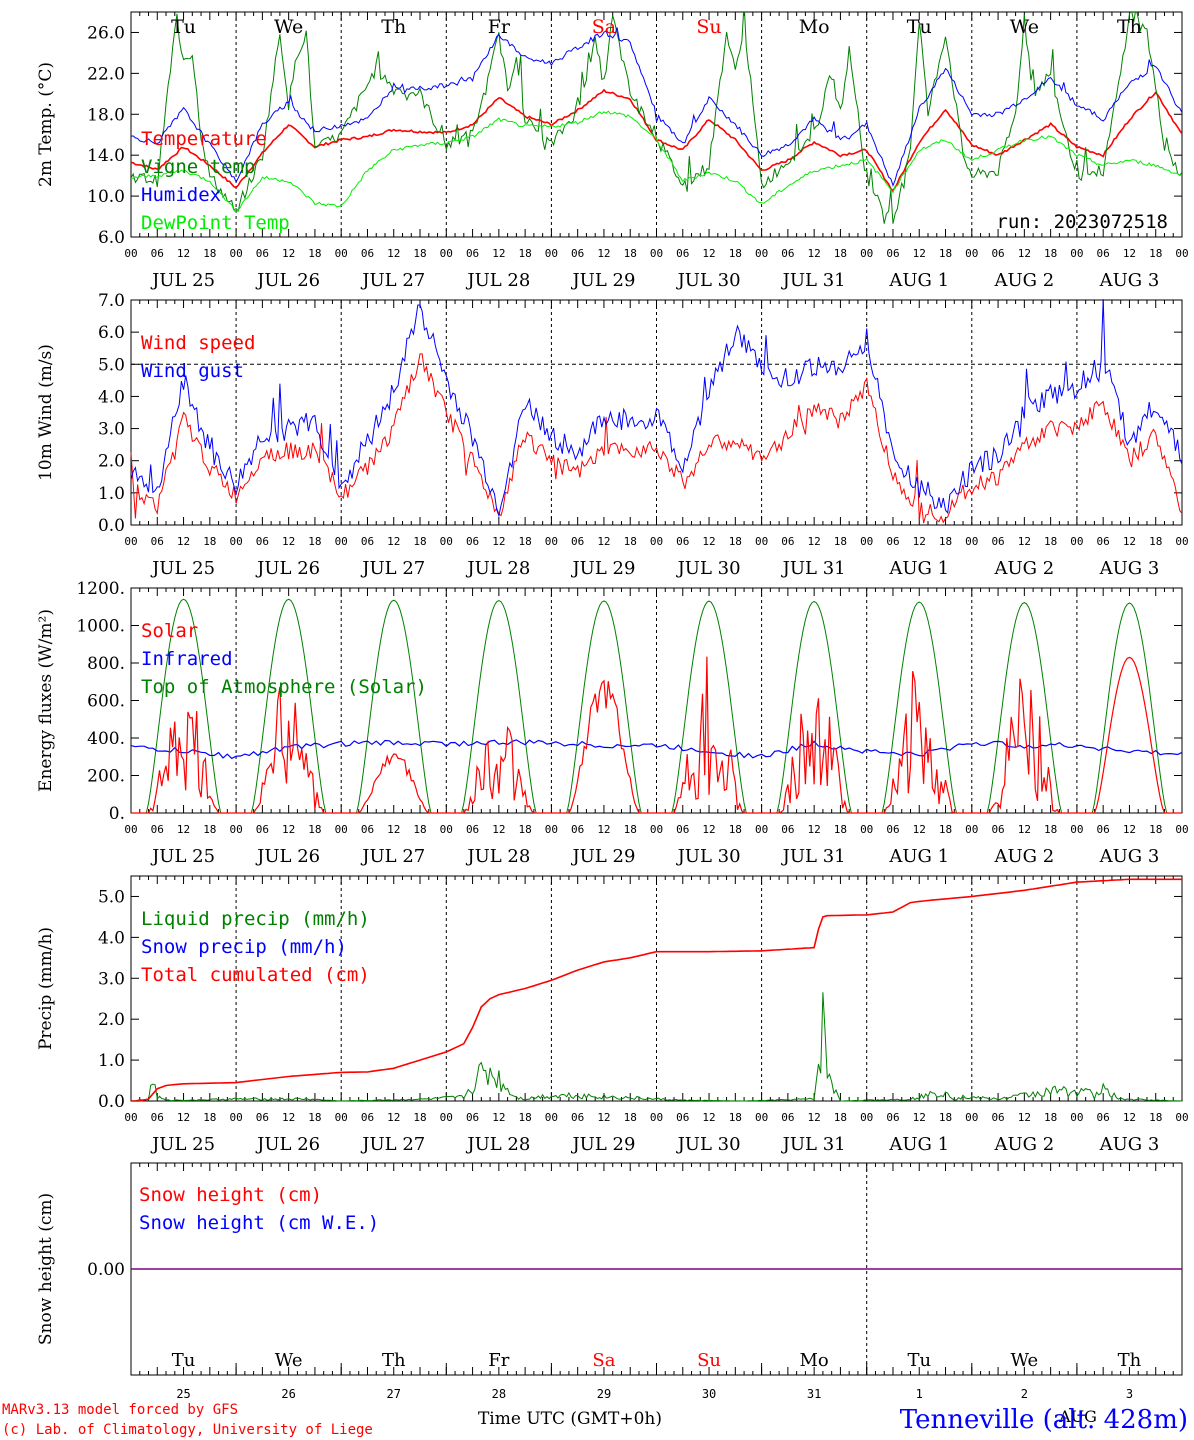 This screenshot has width=1194, height=1440. I want to click on y-axis-label: Energy fluxes (W/m²), so click(46, 700).